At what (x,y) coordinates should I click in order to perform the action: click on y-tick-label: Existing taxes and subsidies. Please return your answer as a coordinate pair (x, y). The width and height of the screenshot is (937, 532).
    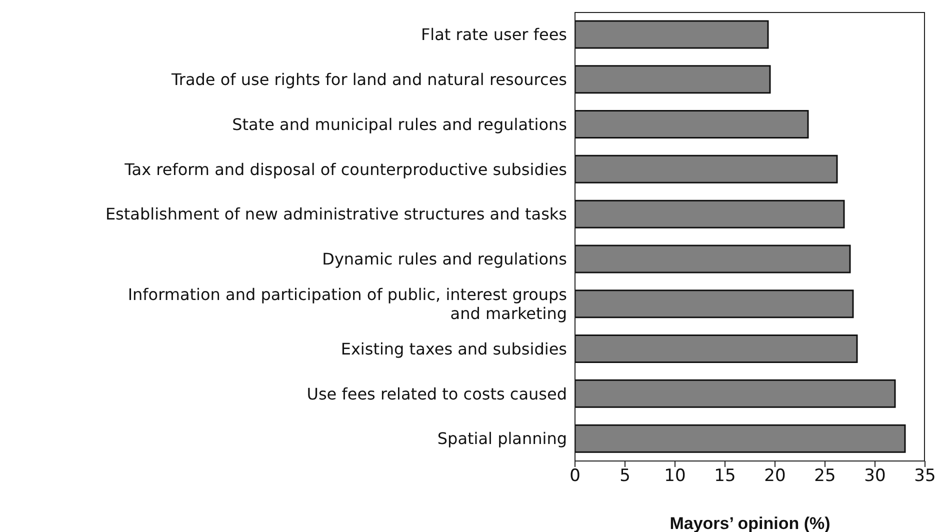
    Looking at the image, I should click on (453, 348).